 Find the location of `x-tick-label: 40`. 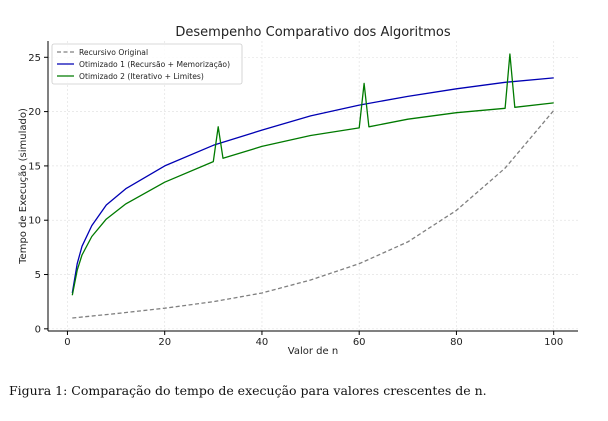

x-tick-label: 40 is located at coordinates (262, 342).